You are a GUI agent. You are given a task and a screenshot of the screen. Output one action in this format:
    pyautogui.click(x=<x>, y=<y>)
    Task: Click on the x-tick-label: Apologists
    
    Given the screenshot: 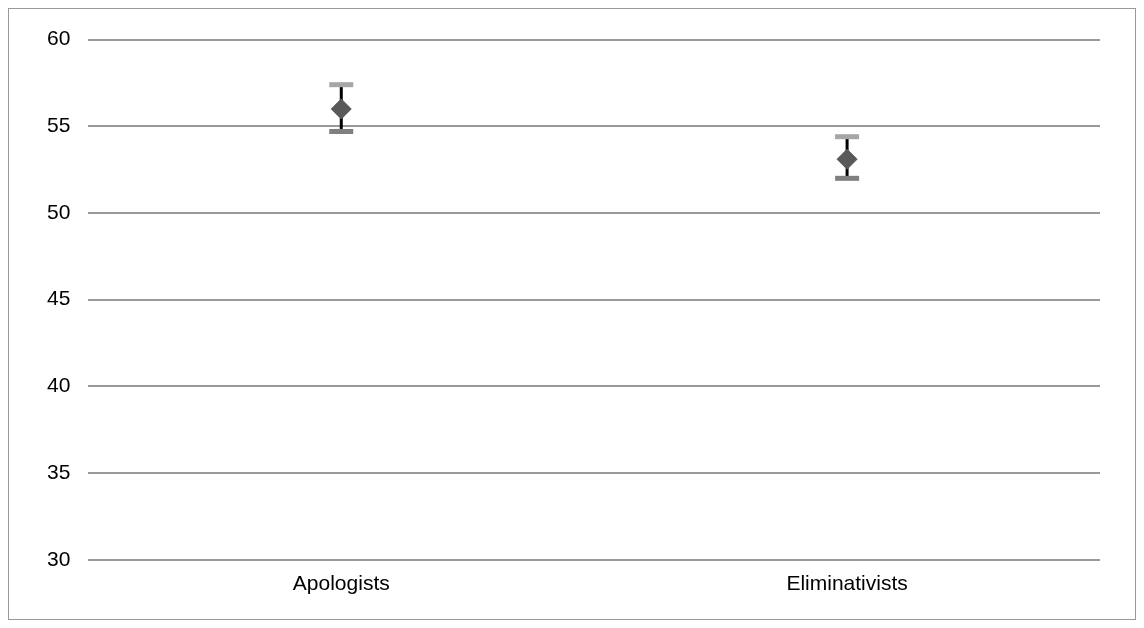 What is the action you would take?
    pyautogui.click(x=341, y=583)
    